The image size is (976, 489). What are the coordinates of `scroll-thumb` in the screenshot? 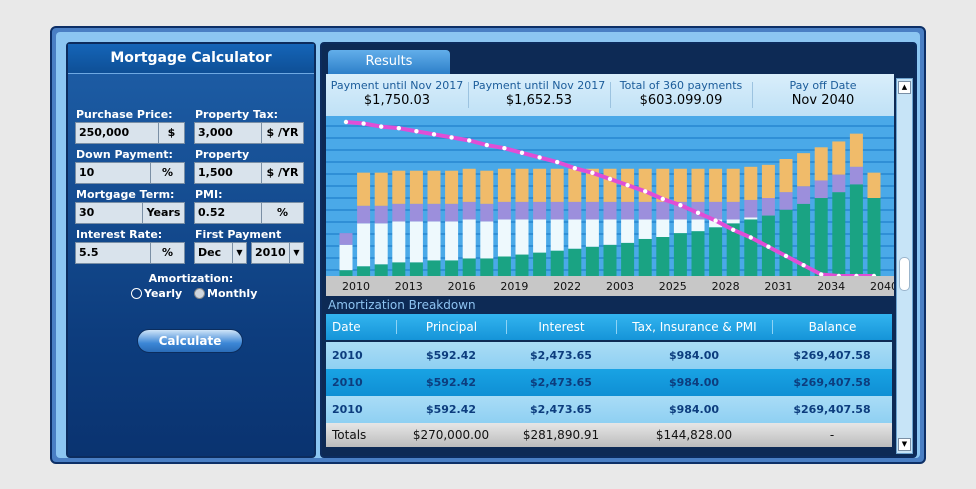 It's located at (904, 274).